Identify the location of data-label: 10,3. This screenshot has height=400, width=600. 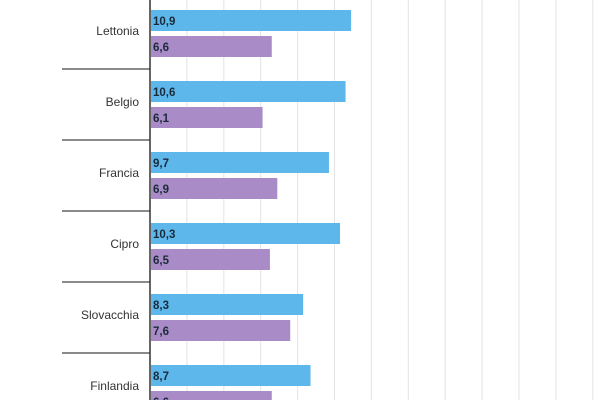
(164, 235).